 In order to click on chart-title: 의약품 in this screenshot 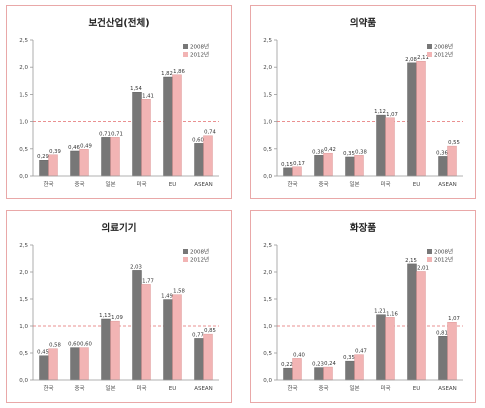, I will do `click(363, 23)`.